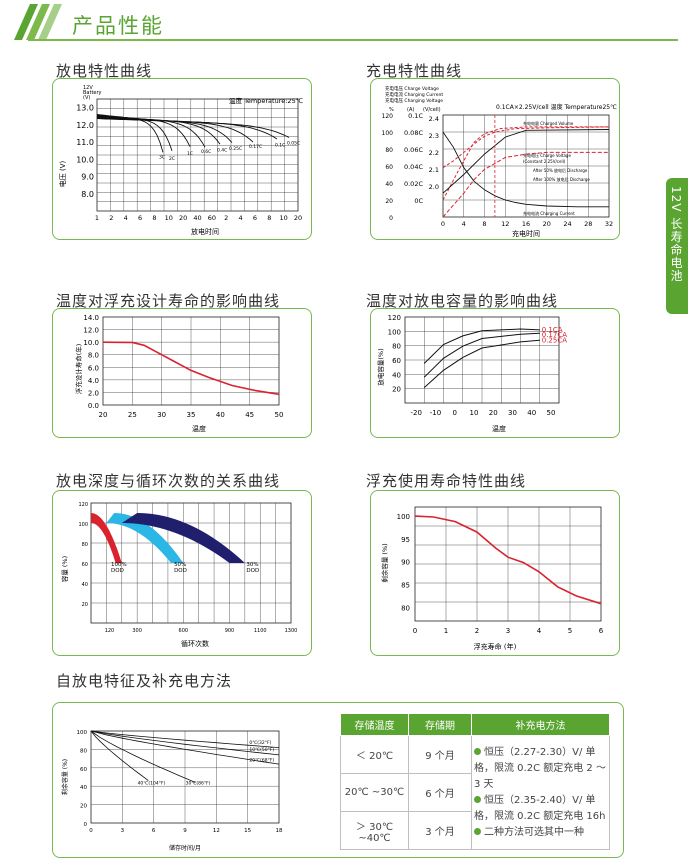  Describe the element at coordinates (279, 831) in the screenshot. I see `self-x-tick: 18` at that location.